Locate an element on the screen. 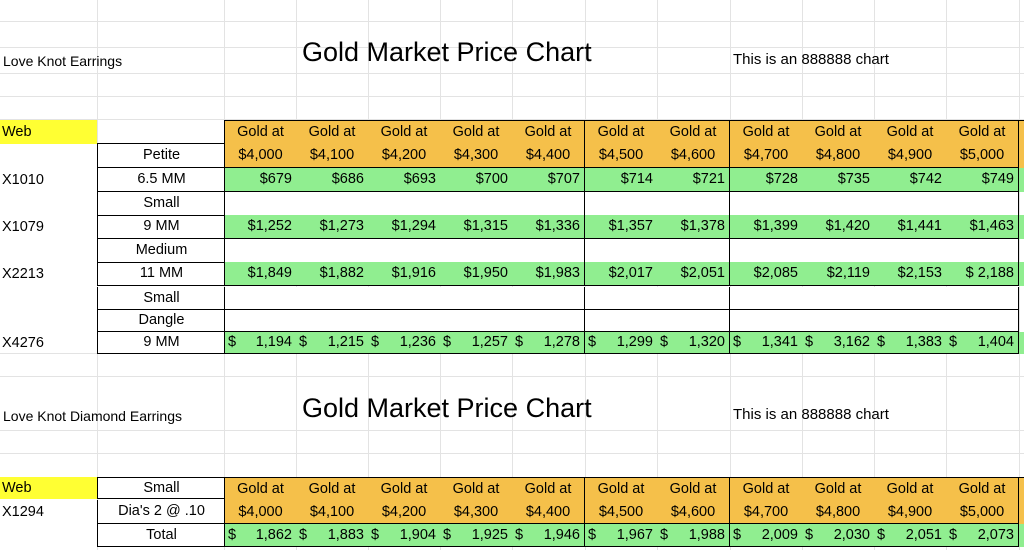  gold-header-cell: Gold at $5,000 is located at coordinates (982, 144).